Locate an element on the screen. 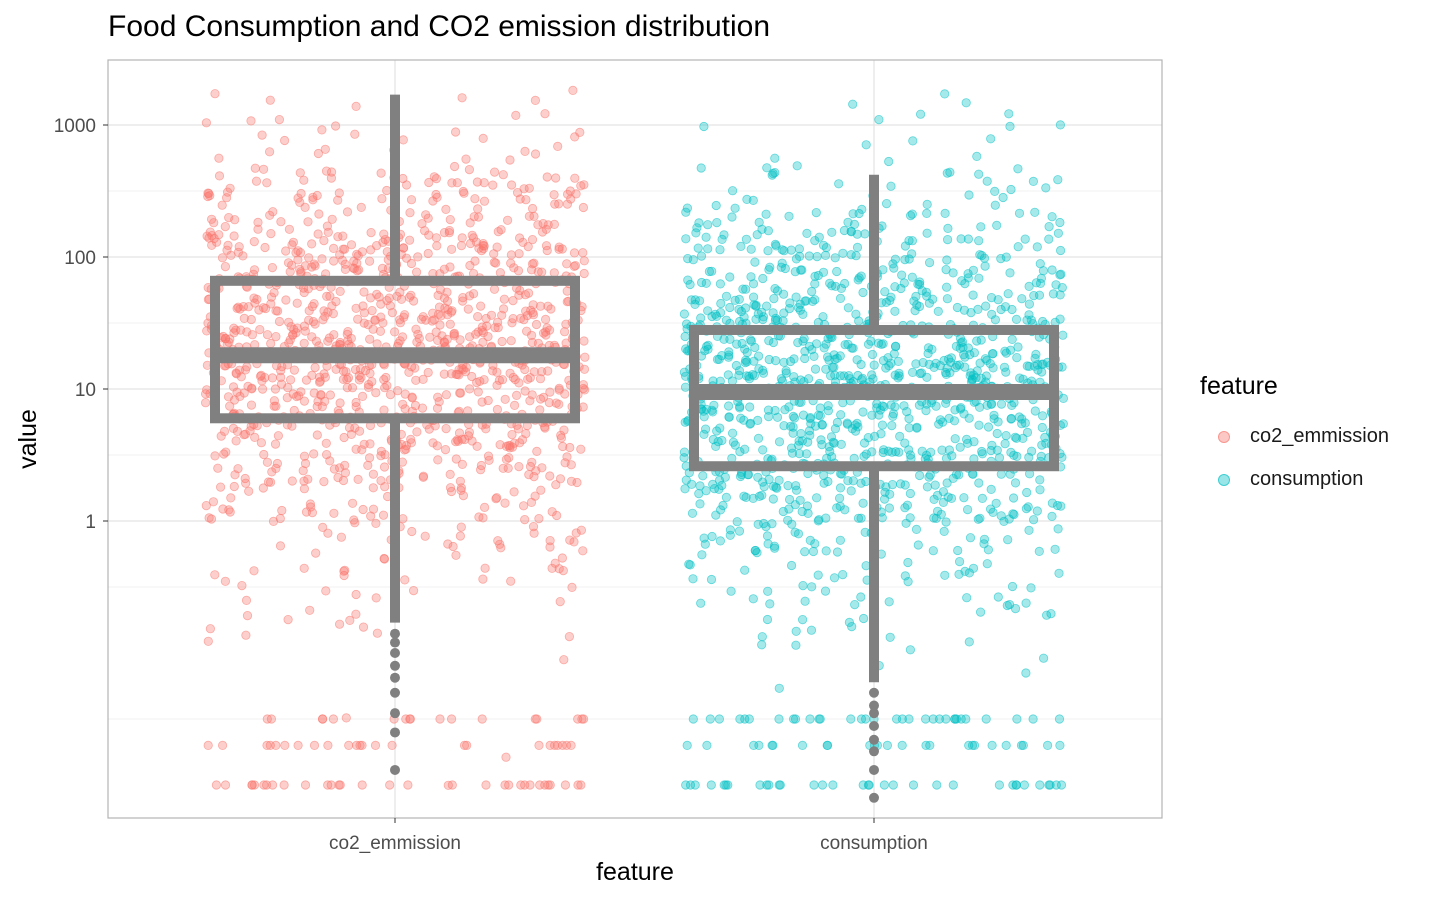  legend-label-co2: co2_emmission is located at coordinates (1319, 436).